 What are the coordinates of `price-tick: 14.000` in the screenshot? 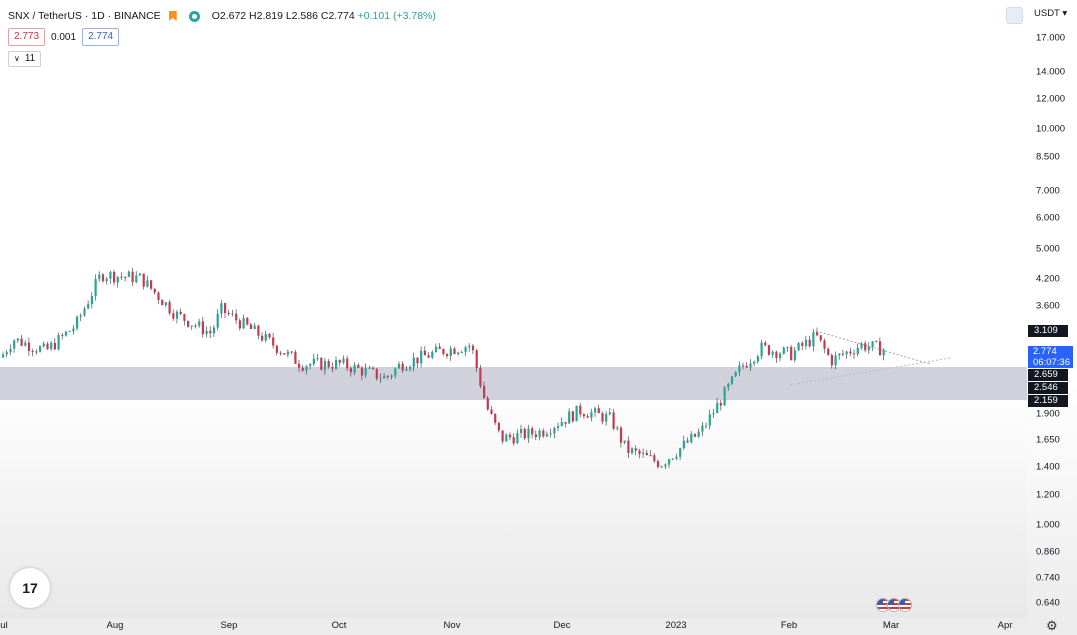 It's located at (1051, 72).